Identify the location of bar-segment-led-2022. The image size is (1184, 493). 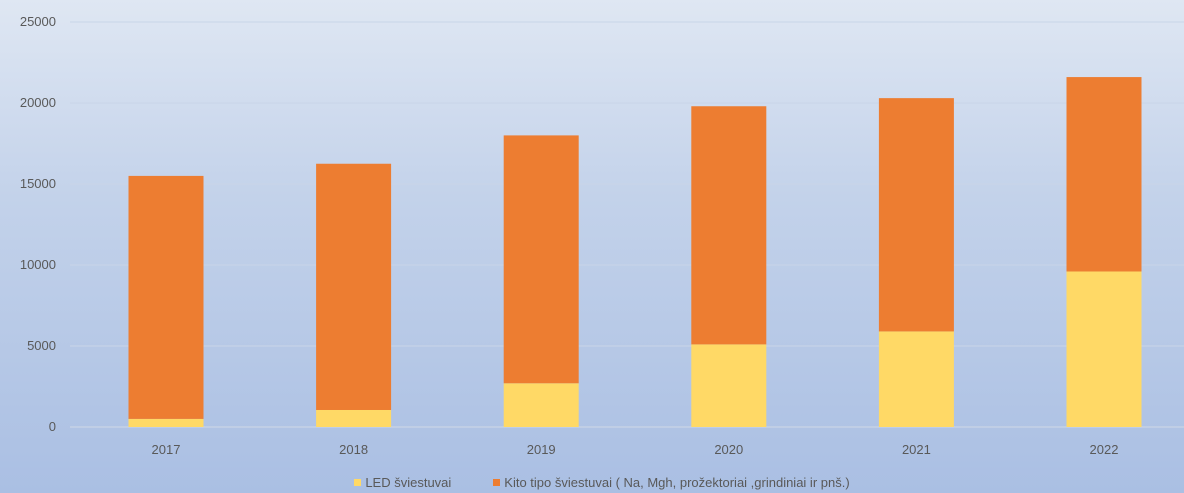
(1104, 349).